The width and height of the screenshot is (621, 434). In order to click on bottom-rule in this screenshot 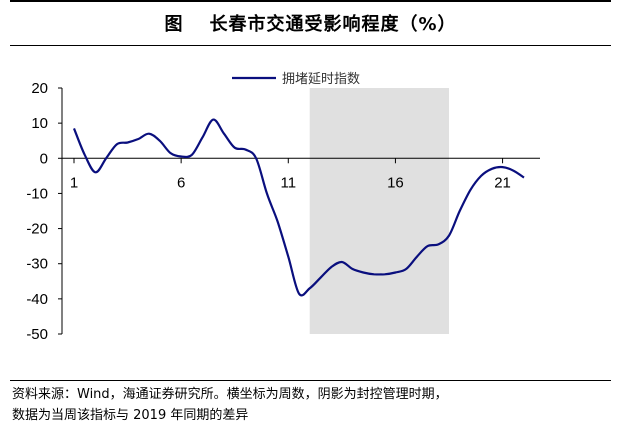, I will do `click(310, 380)`.